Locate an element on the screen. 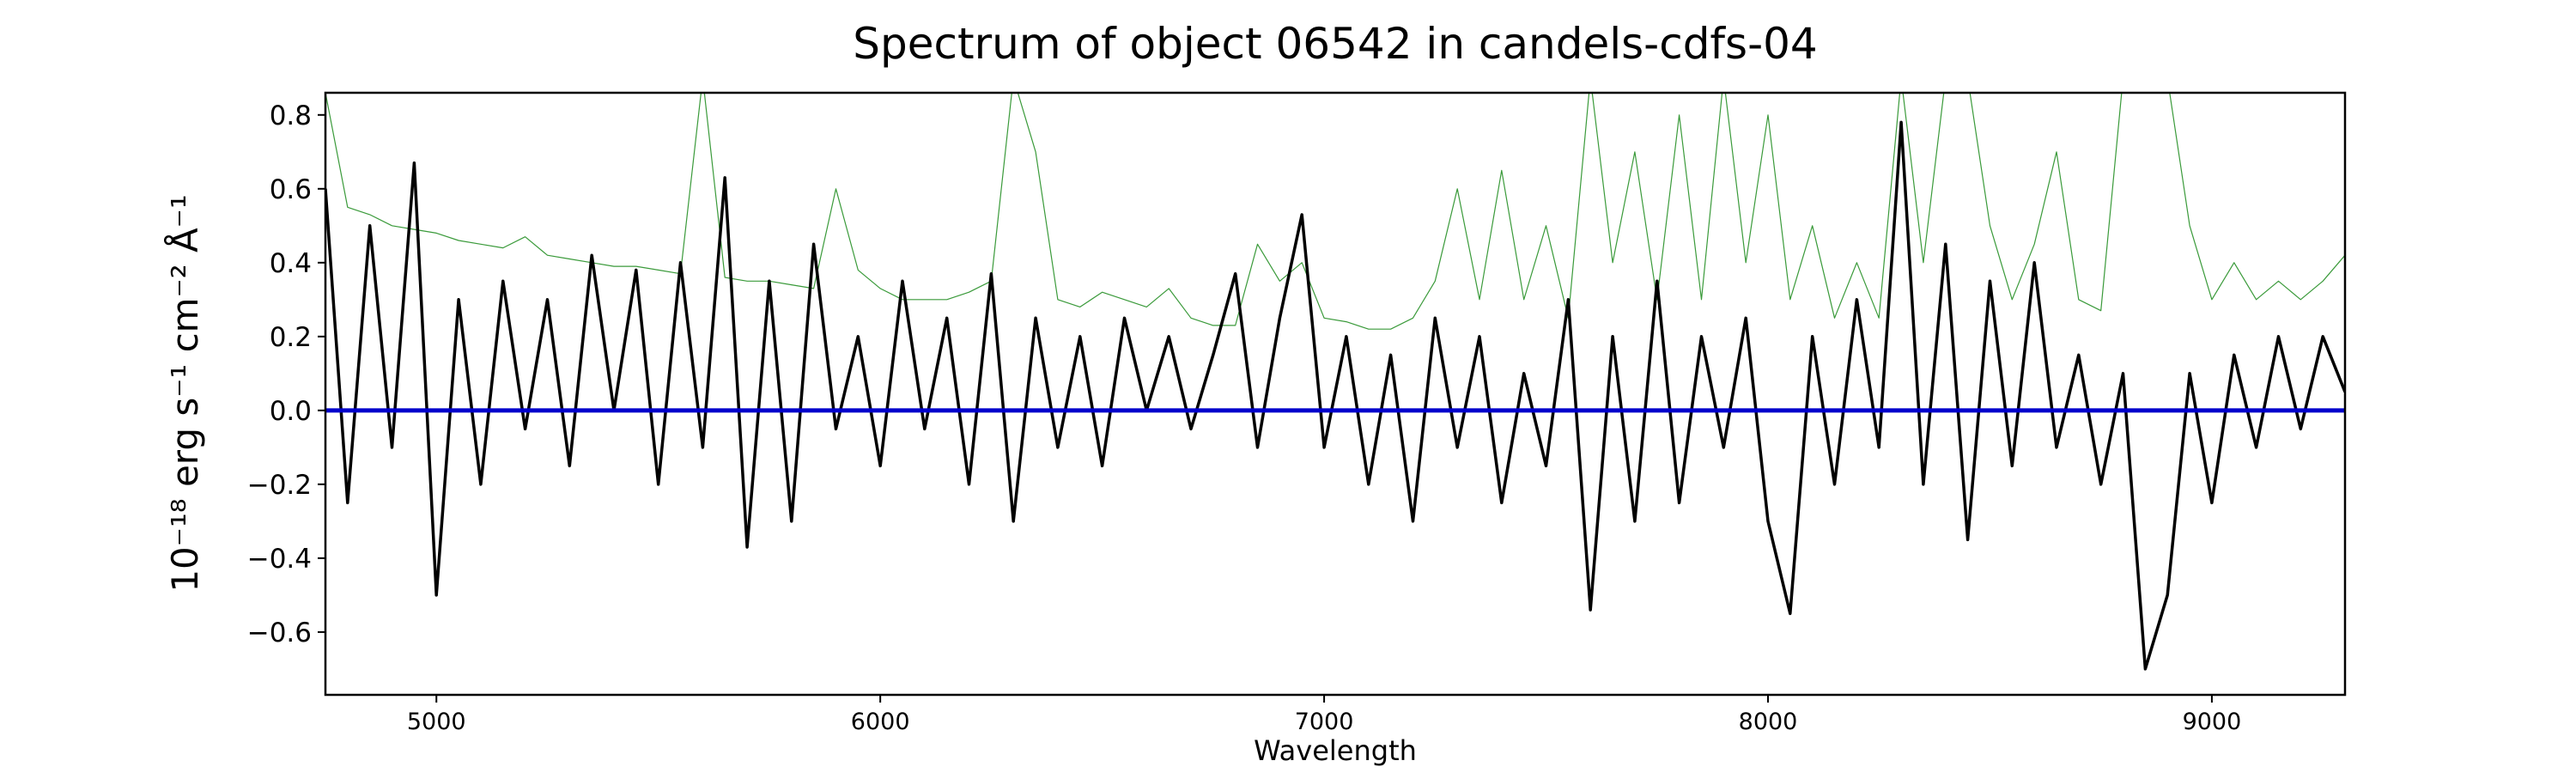  x-tick-label: 5000 is located at coordinates (436, 722).